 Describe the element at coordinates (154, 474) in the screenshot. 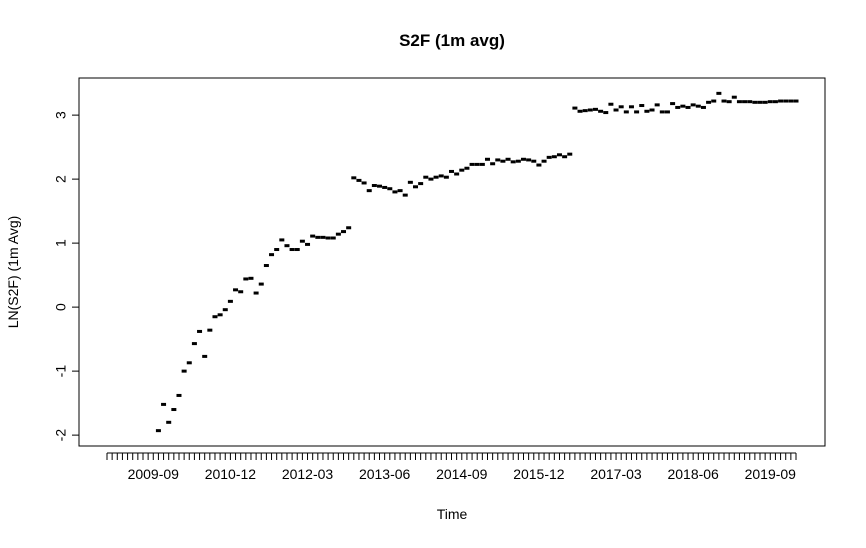

I see `x-tick-label: 2009-09` at that location.